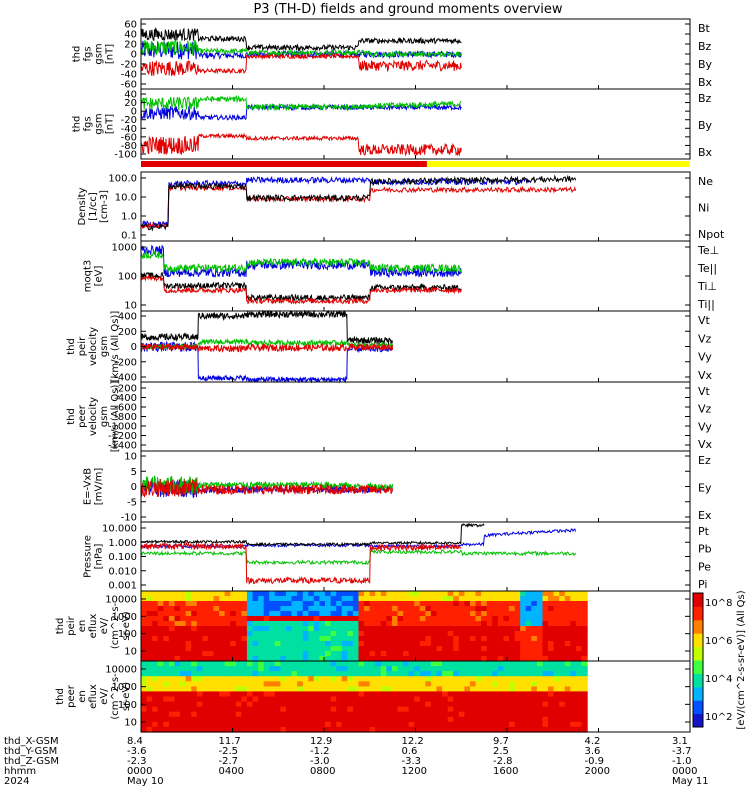  I want to click on y-axis-label: Pressure [nPa], so click(94, 556).